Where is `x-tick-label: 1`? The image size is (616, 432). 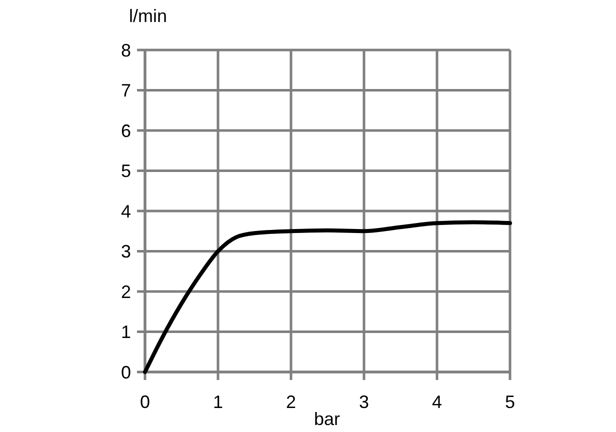 x-tick-label: 1 is located at coordinates (218, 402).